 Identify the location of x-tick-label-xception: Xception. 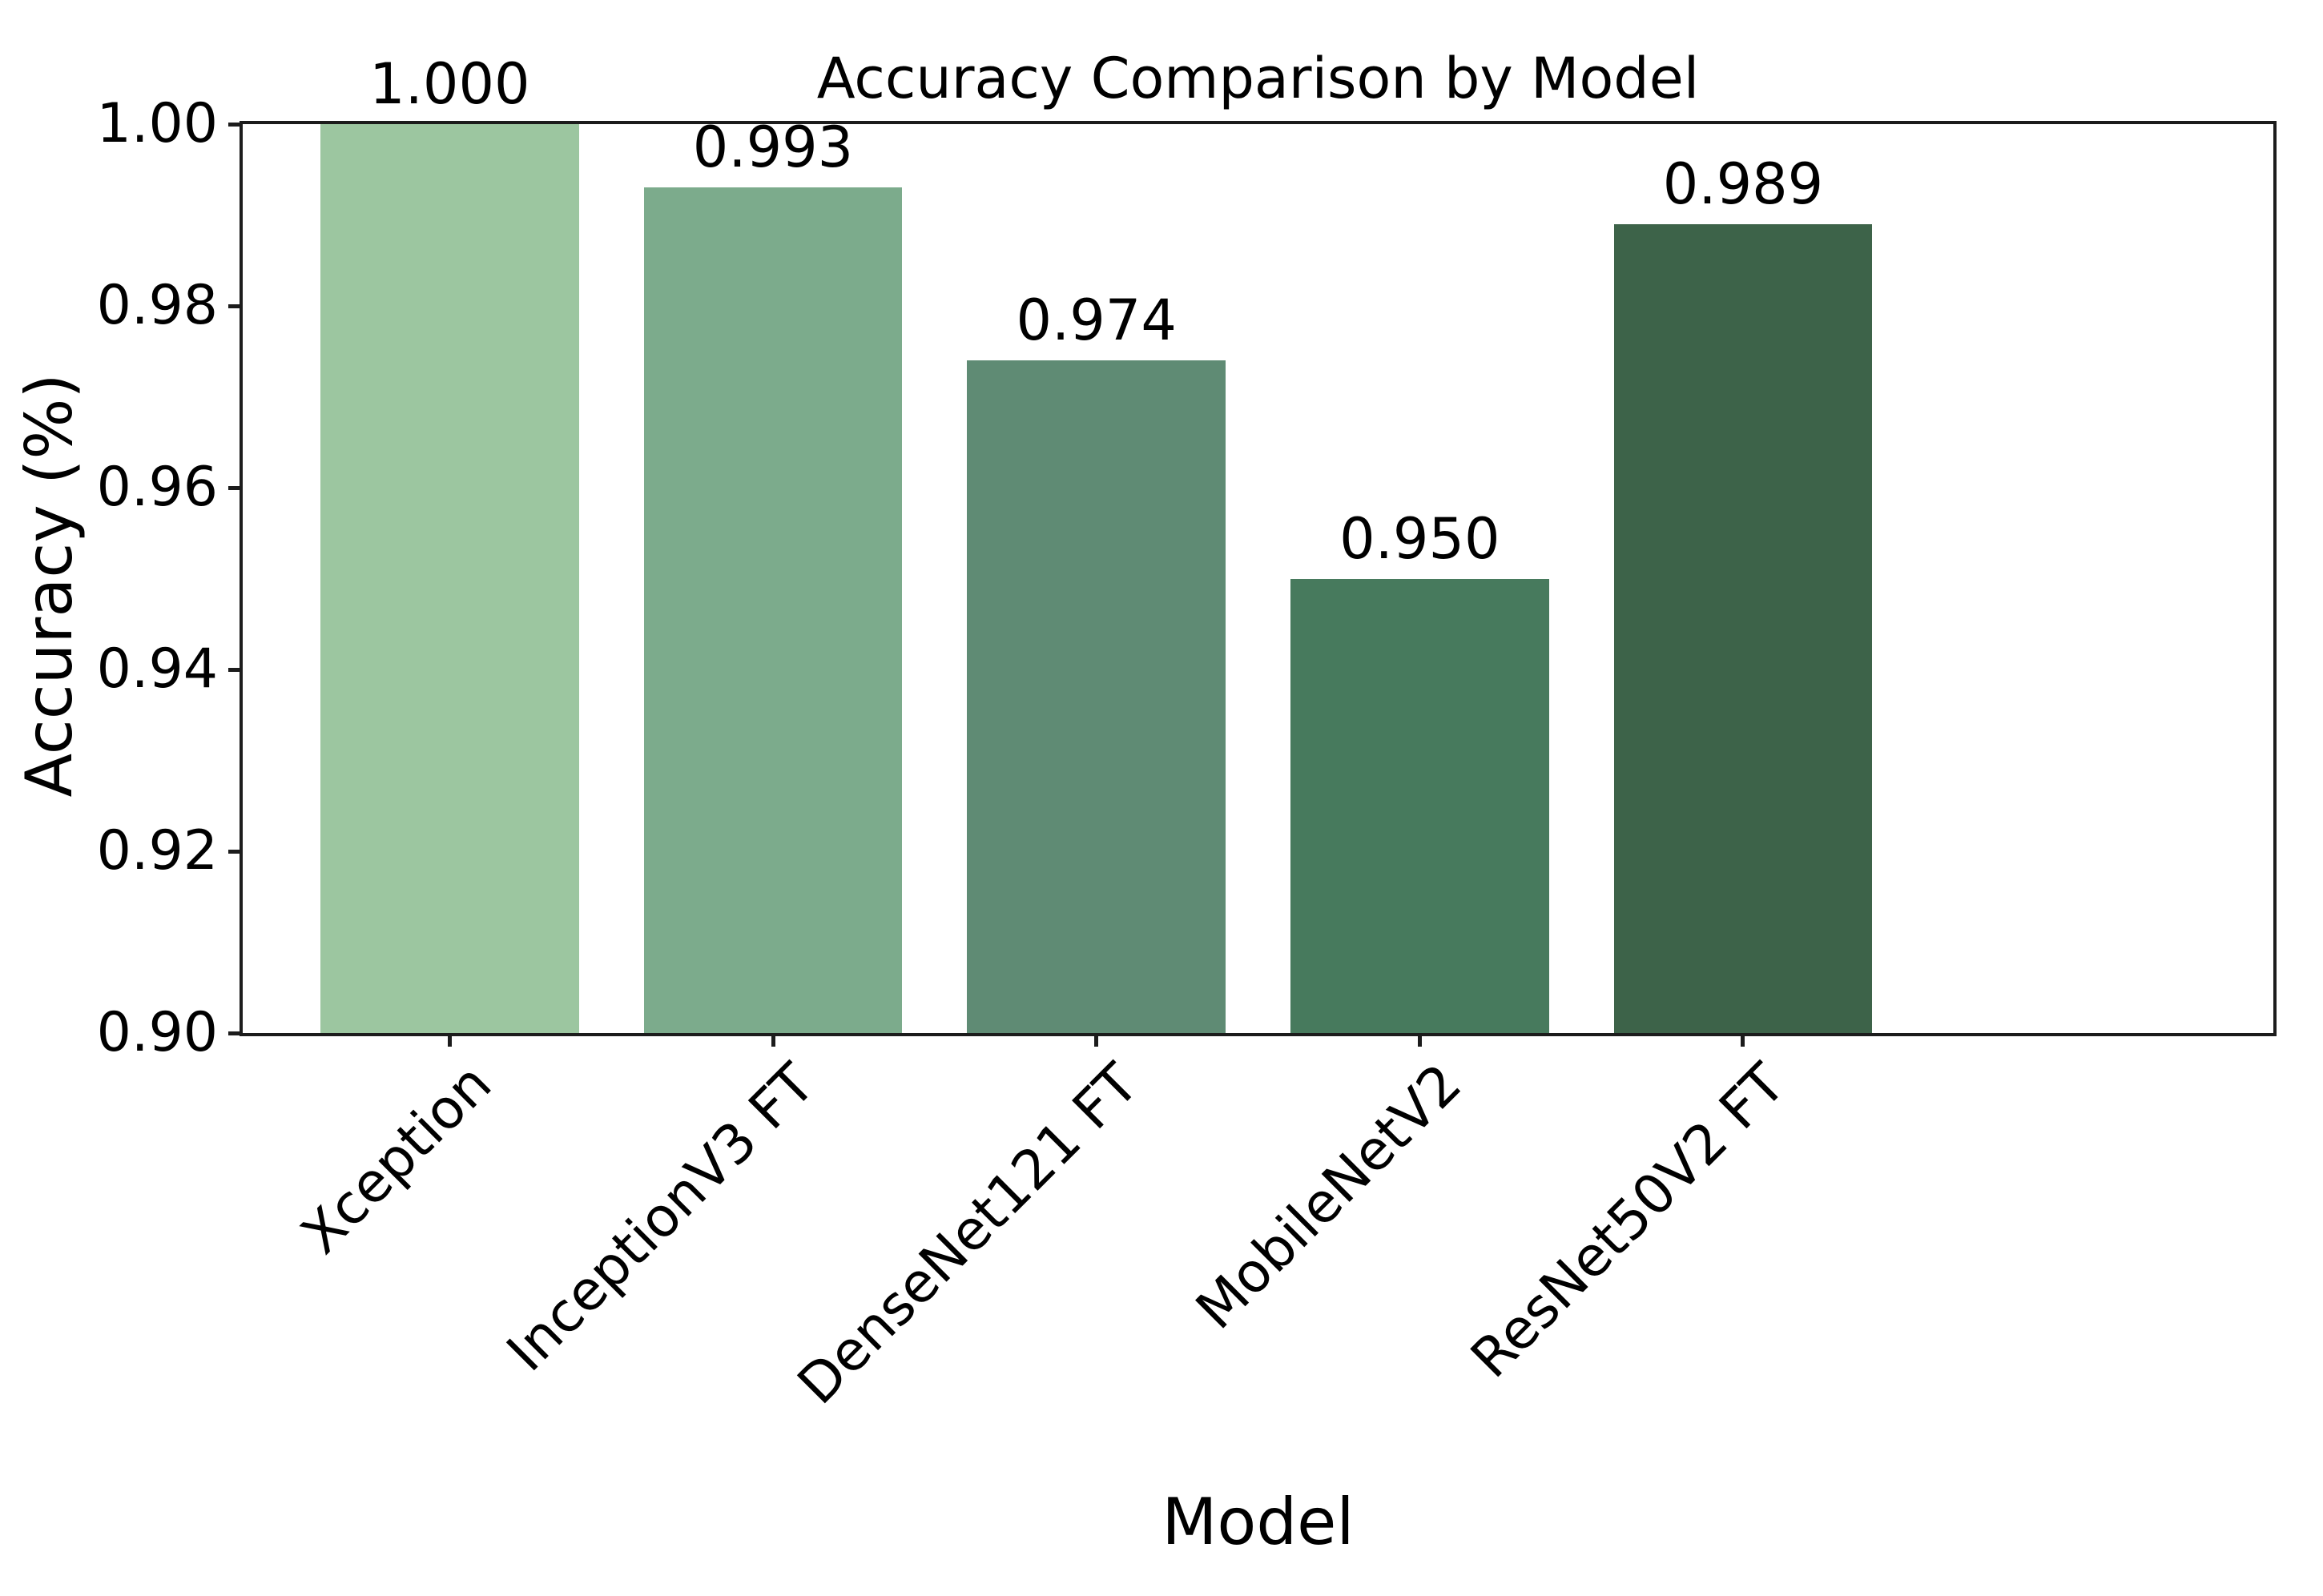
(397, 1159).